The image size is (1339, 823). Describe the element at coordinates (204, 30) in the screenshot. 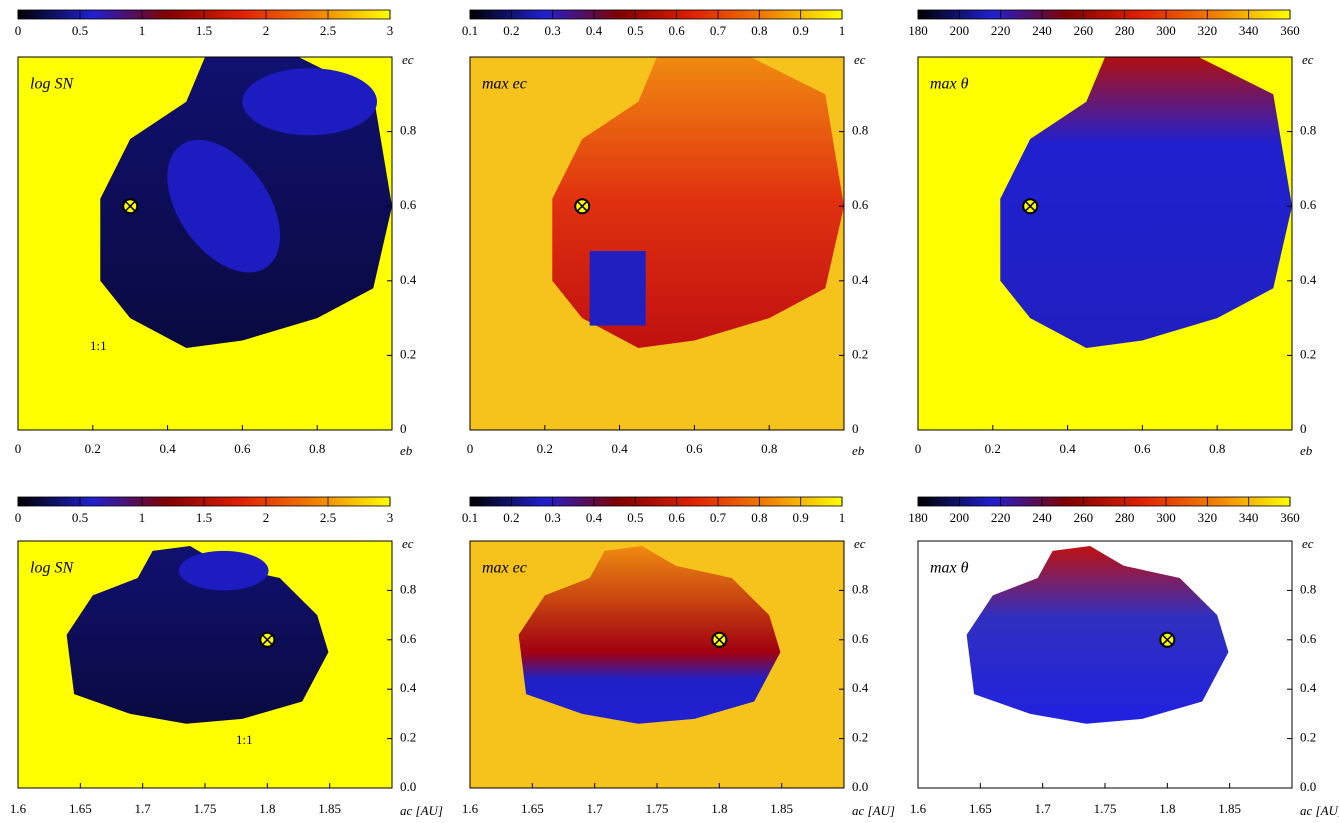

I see `colorbar-tick-label: 1.5` at that location.